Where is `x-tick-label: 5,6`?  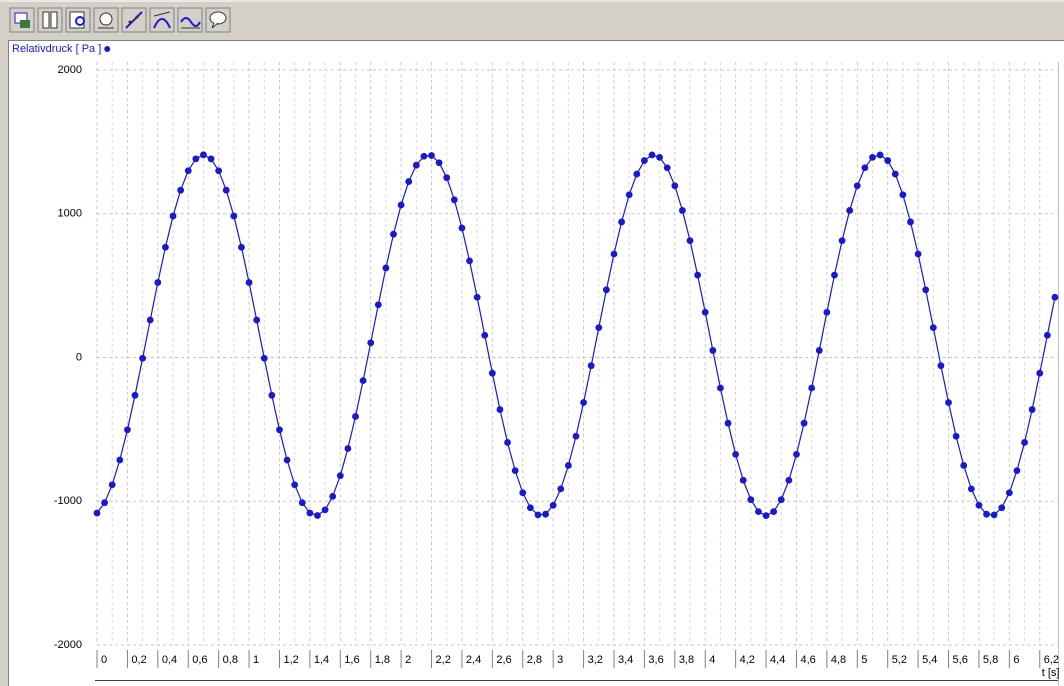
x-tick-label: 5,6 is located at coordinates (960, 660).